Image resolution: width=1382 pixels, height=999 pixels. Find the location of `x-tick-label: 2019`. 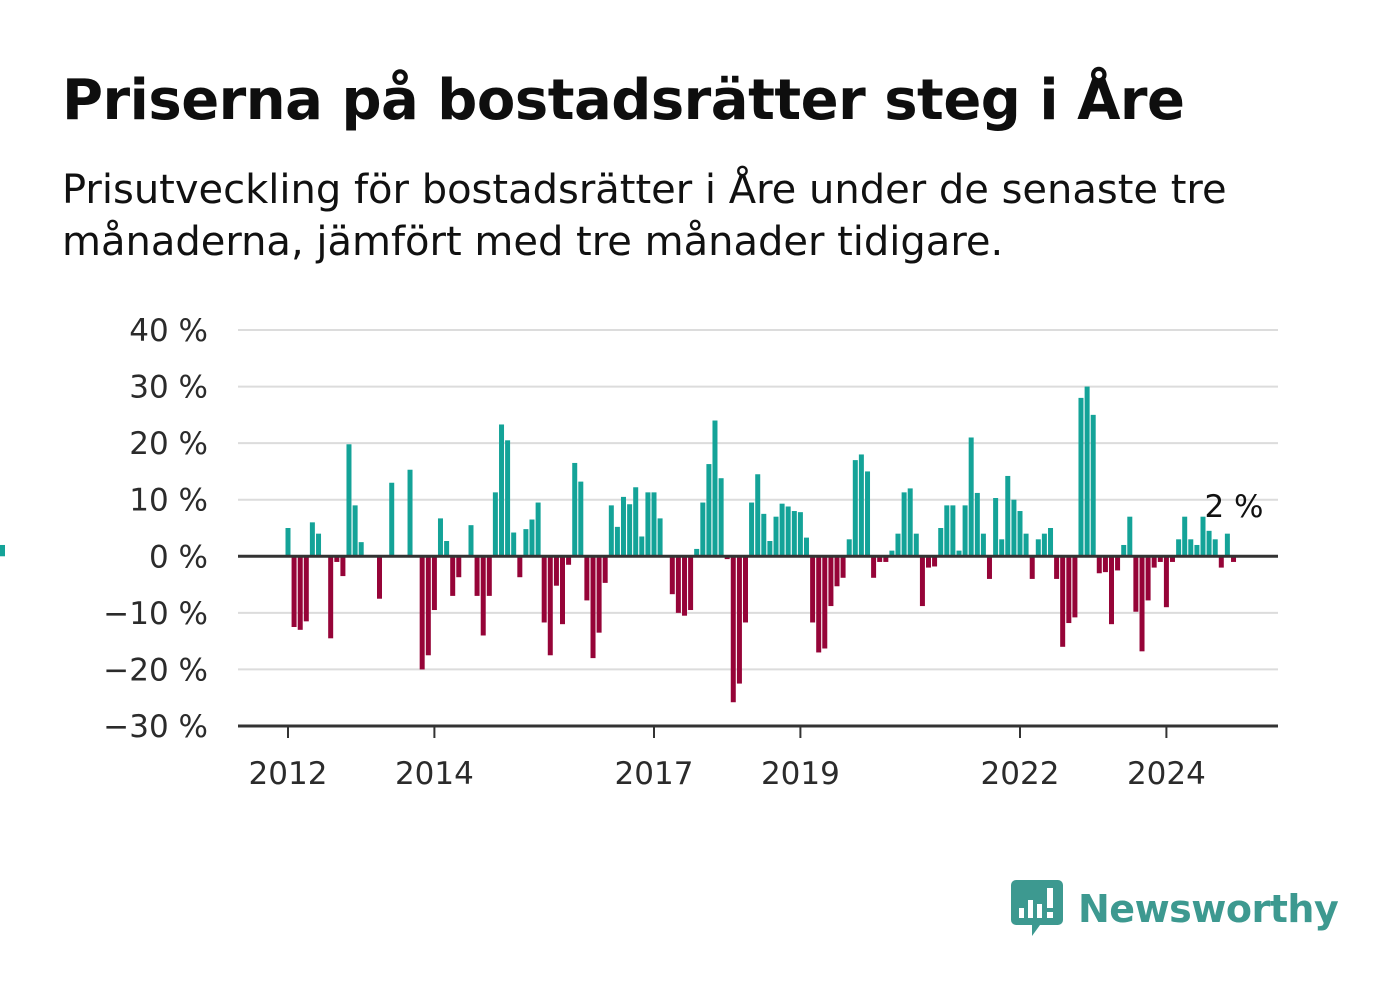

x-tick-label: 2019 is located at coordinates (800, 774).